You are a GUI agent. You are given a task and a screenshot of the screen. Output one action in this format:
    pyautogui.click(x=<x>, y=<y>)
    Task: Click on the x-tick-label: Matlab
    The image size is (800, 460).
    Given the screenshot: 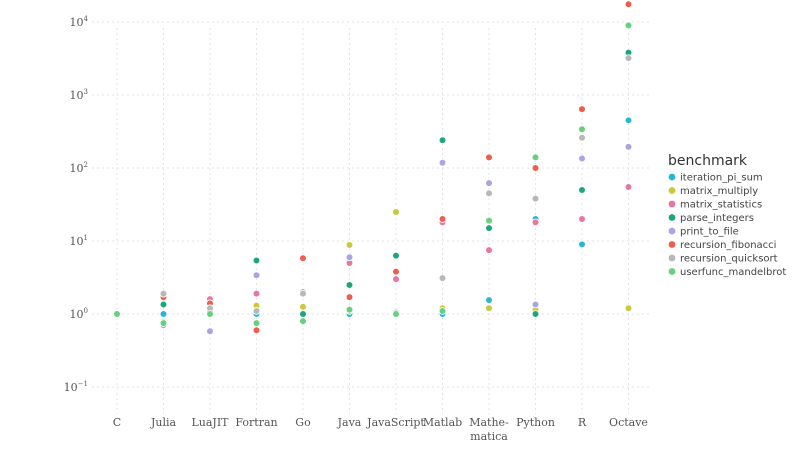 What is the action you would take?
    pyautogui.click(x=442, y=422)
    